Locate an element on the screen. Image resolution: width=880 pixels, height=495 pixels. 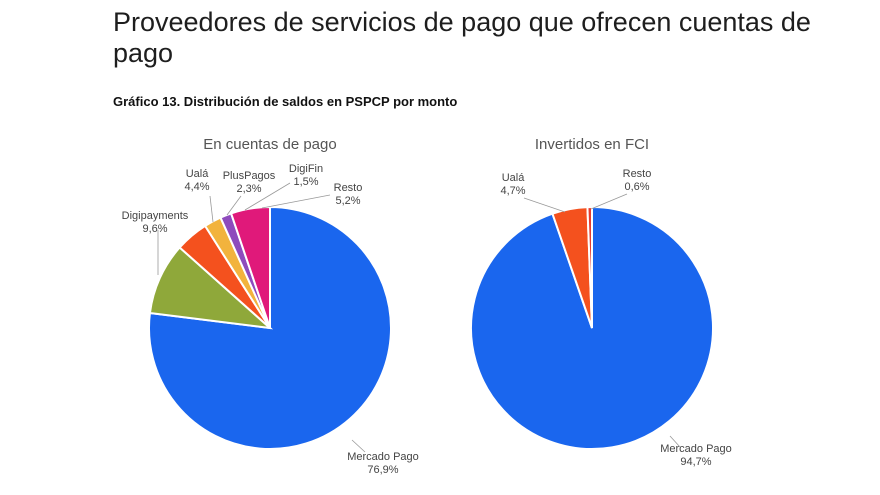
slice-name-pluspagos: PlusPagos is located at coordinates (249, 176).